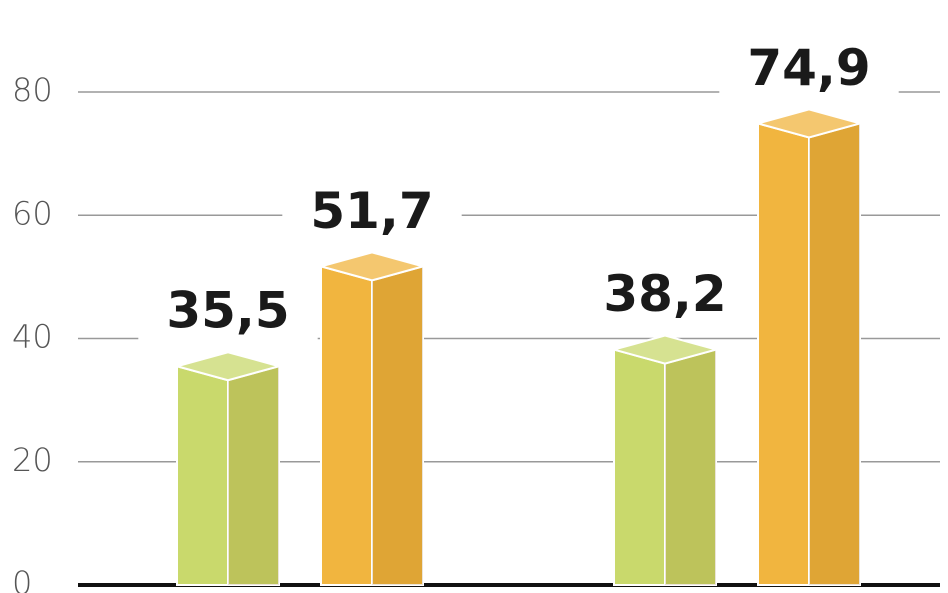 Image resolution: width=948 pixels, height=593 pixels. I want to click on y-tick-label: 60, so click(32, 213).